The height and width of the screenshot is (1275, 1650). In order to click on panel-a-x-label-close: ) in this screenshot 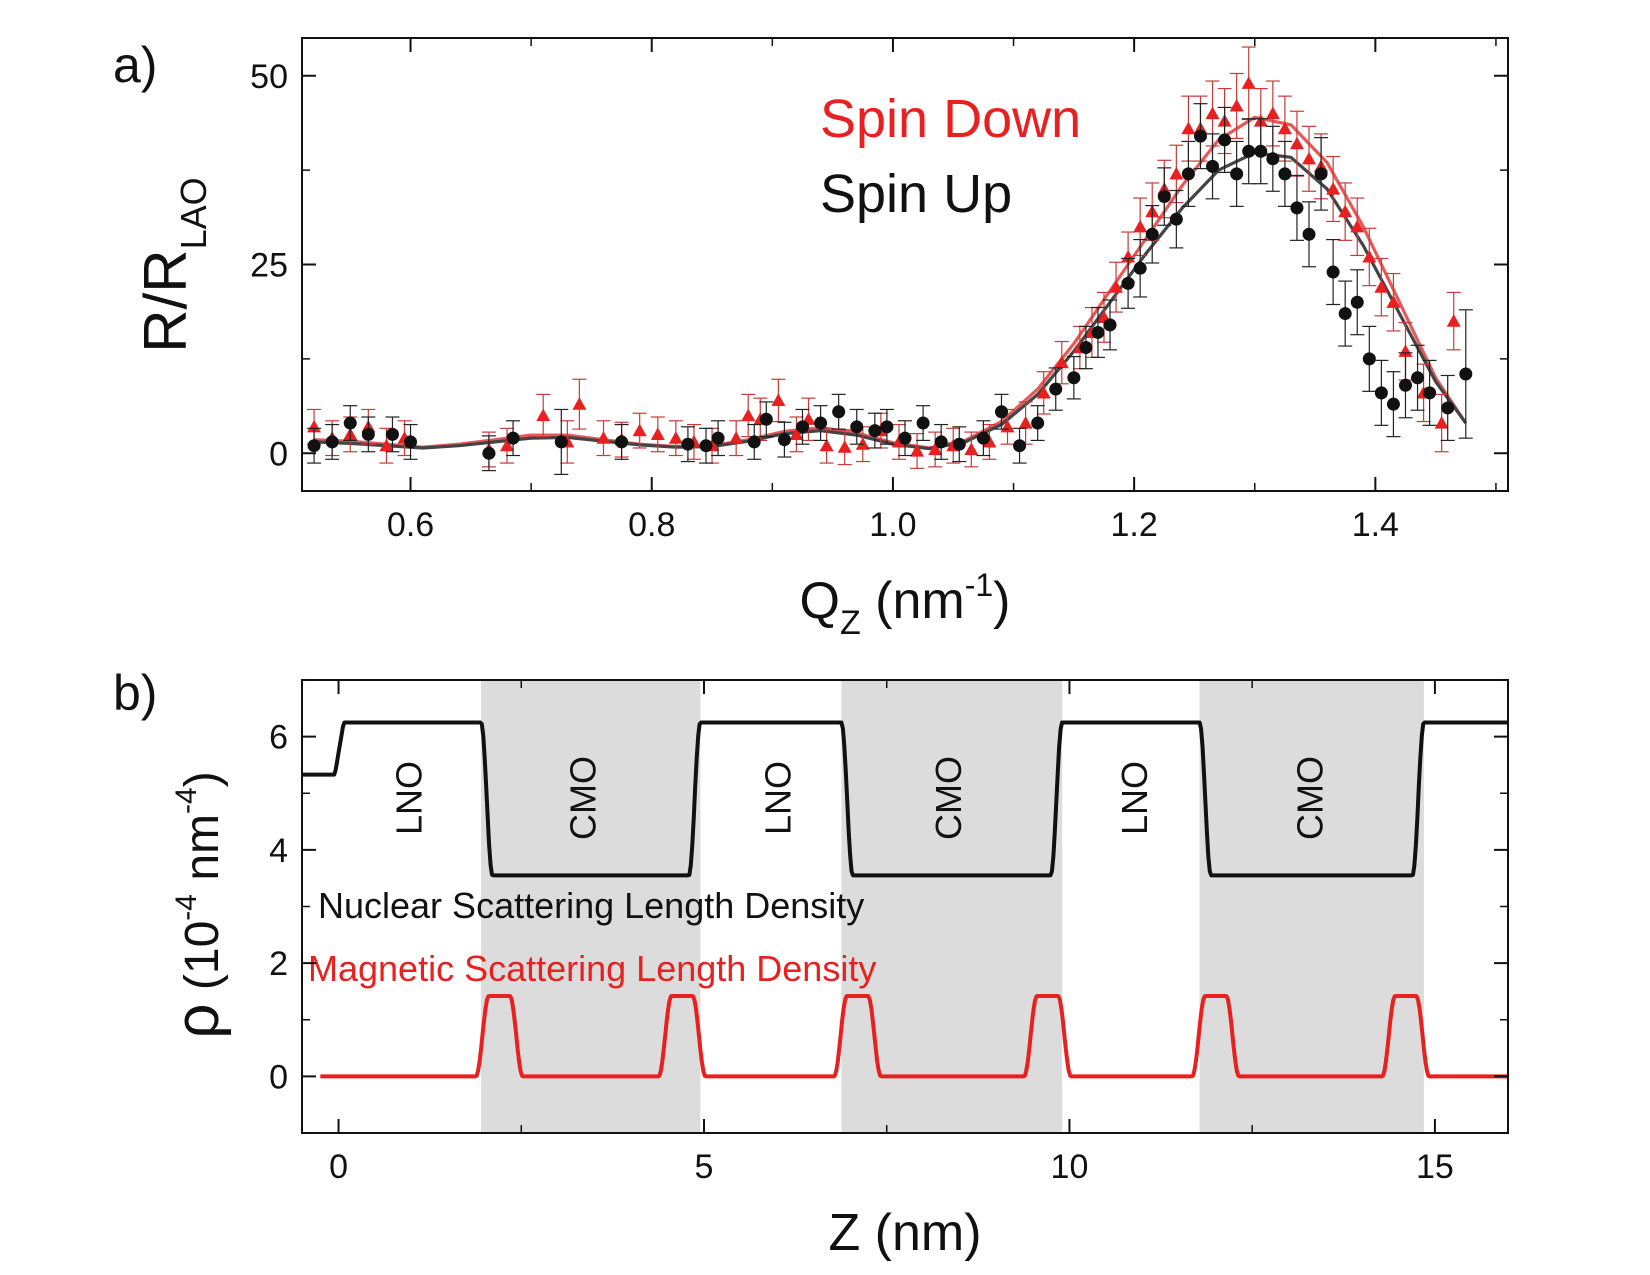, I will do `click(1001, 601)`.